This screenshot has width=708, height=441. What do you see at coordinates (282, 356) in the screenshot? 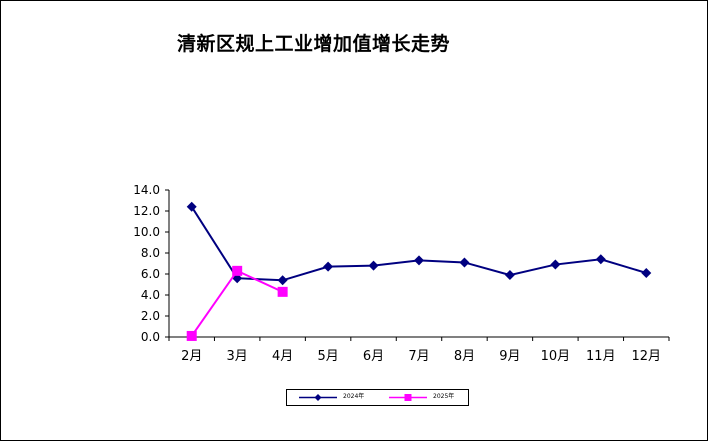
I see `x-tick-label: 4月` at bounding box center [282, 356].